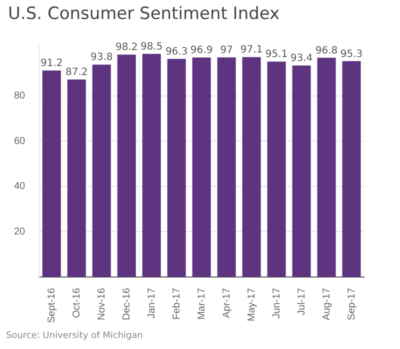 This screenshot has width=400, height=349. I want to click on x-tick-label: Jan-17, so click(152, 303).